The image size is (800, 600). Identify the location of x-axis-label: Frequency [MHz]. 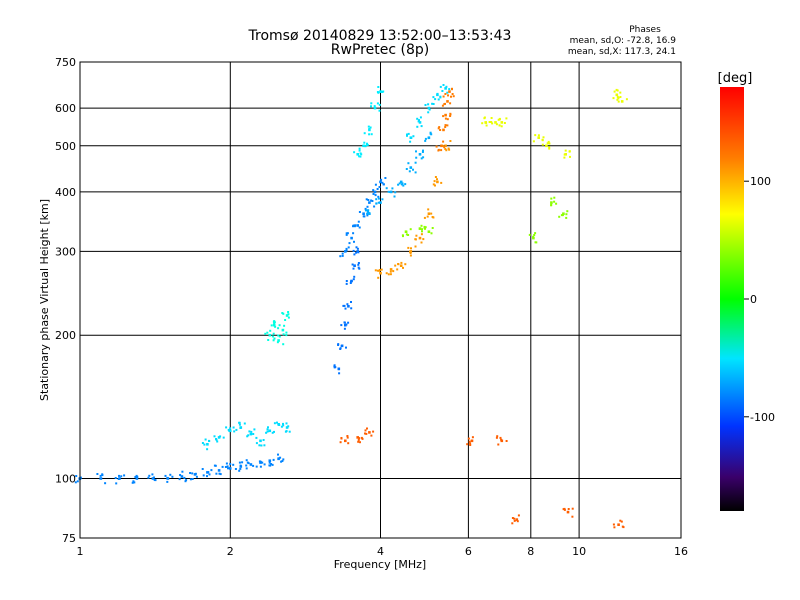
(380, 564).